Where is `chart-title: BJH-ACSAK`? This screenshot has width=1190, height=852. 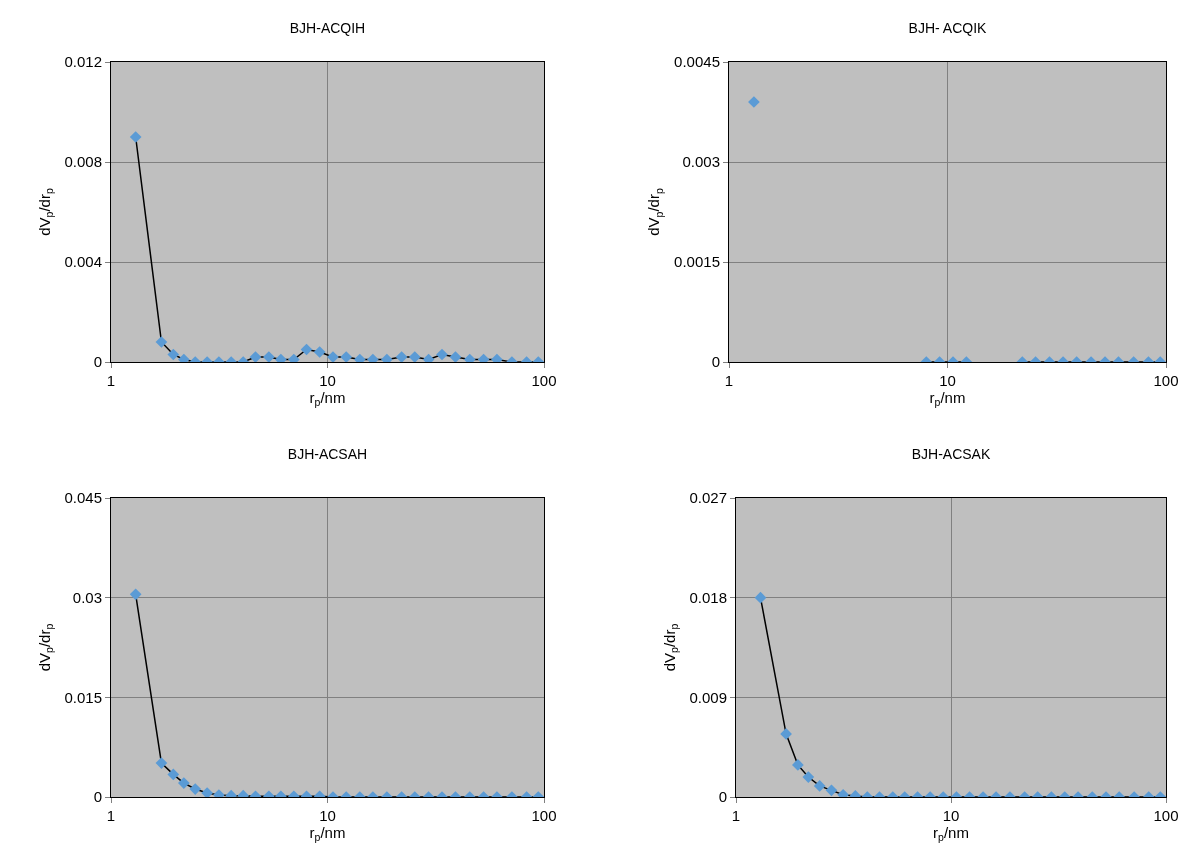 chart-title: BJH-ACSAK is located at coordinates (951, 453).